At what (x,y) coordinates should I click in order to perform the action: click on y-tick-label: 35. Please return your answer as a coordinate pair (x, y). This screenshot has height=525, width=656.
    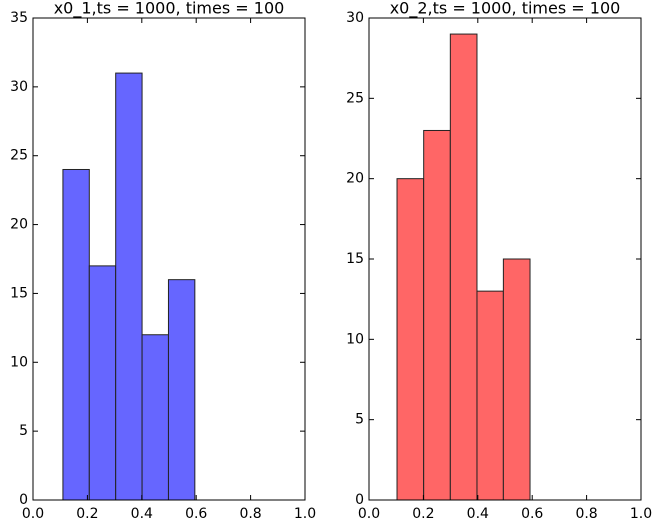
    Looking at the image, I should click on (19, 18).